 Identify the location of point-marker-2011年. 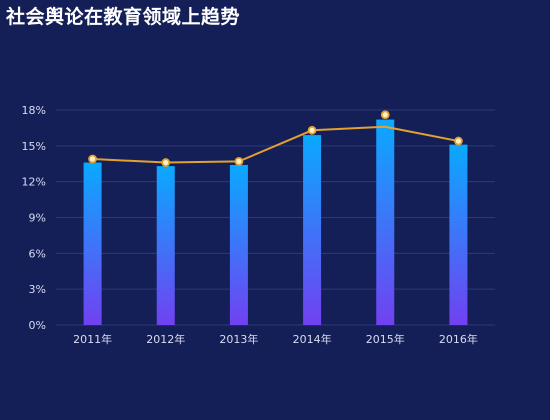
(92, 159).